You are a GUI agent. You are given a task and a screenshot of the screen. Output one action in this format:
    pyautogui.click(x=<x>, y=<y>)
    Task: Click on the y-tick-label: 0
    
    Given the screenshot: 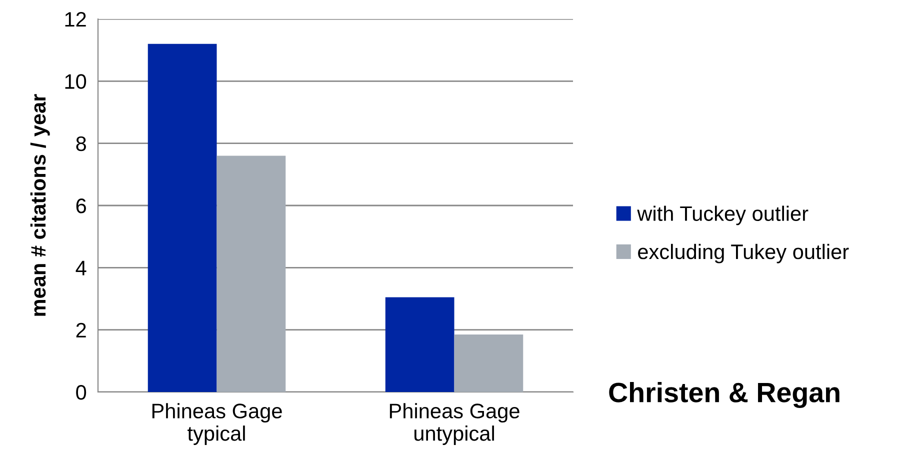 What is the action you would take?
    pyautogui.click(x=81, y=392)
    